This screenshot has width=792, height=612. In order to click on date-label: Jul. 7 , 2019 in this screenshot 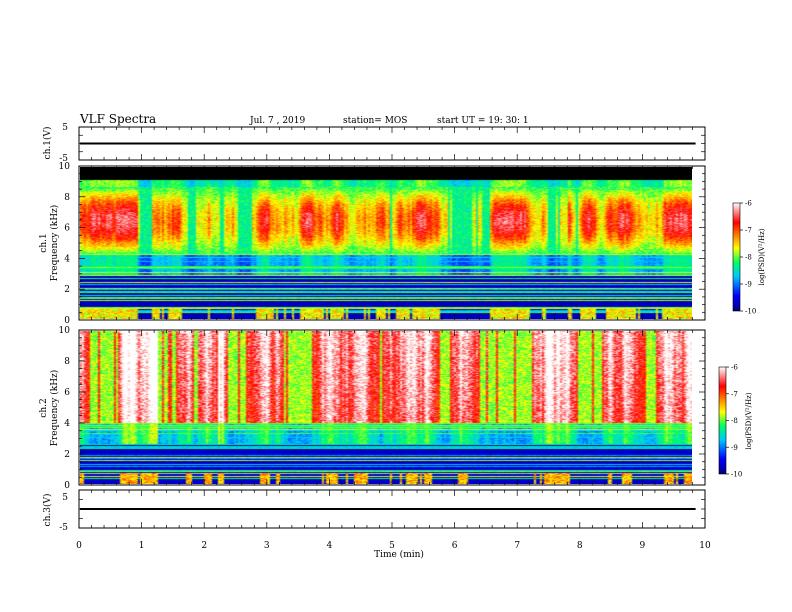, I will do `click(277, 121)`.